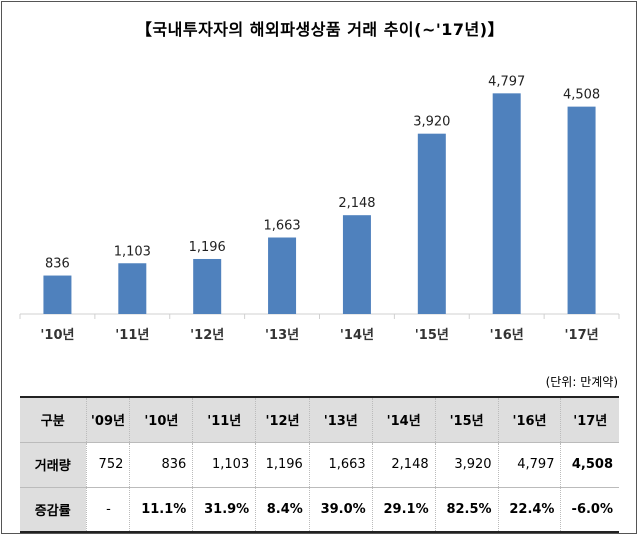 The width and height of the screenshot is (640, 537). Describe the element at coordinates (529, 419) in the screenshot. I see `table-header-cell: '16년` at that location.